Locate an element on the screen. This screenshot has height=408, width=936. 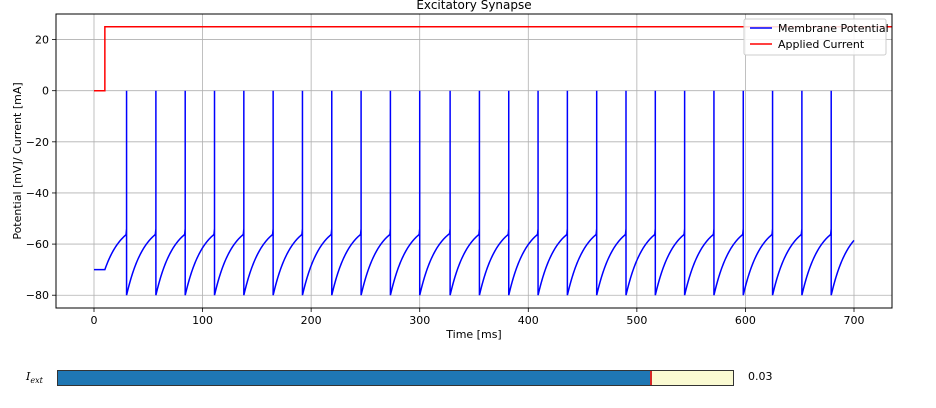
legend-label-current: Applied Current is located at coordinates (821, 44).